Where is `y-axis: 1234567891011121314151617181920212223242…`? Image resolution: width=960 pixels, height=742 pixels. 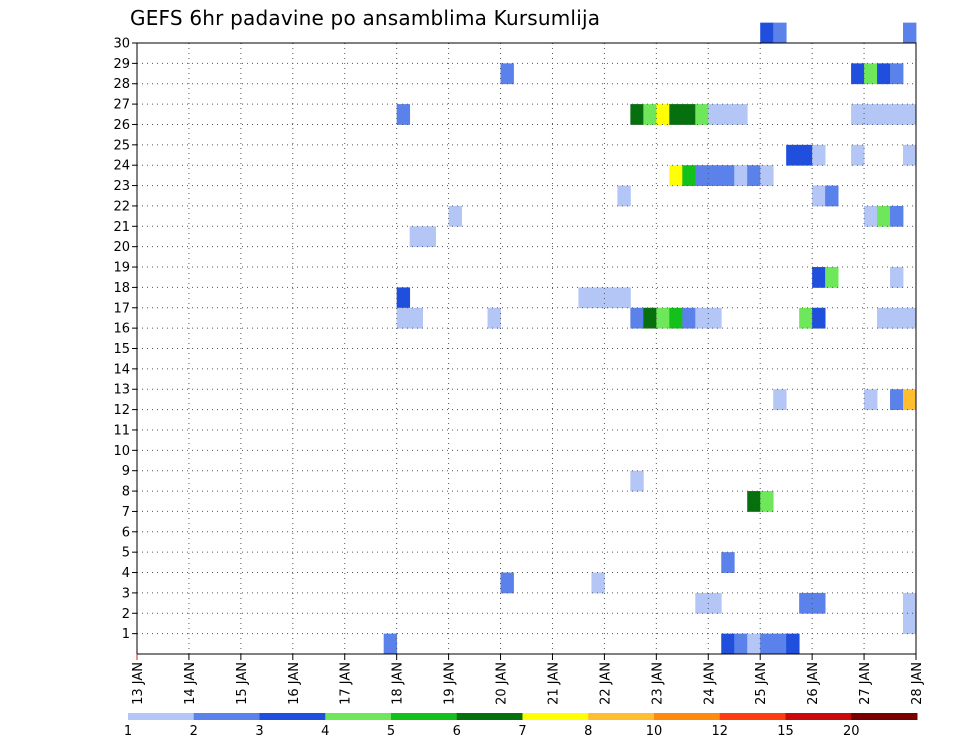 y-axis: 1234567891011121314151617181920212223242… is located at coordinates (125, 339).